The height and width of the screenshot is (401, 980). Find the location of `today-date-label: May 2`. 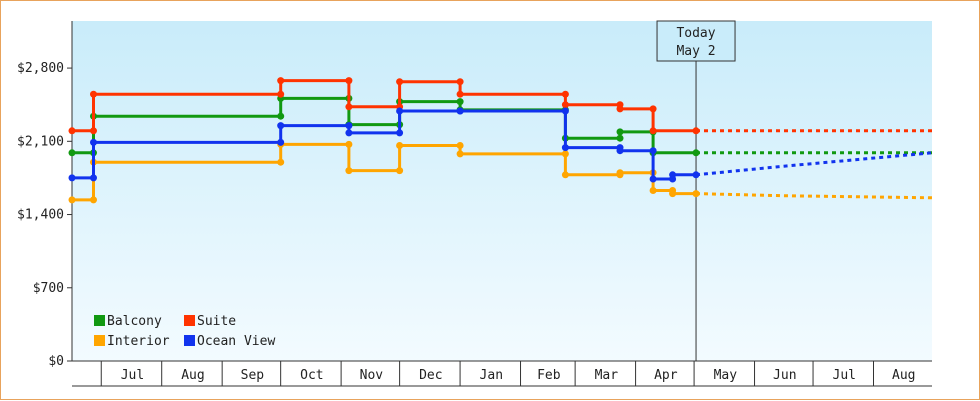

today-date-label: May 2 is located at coordinates (695, 51).